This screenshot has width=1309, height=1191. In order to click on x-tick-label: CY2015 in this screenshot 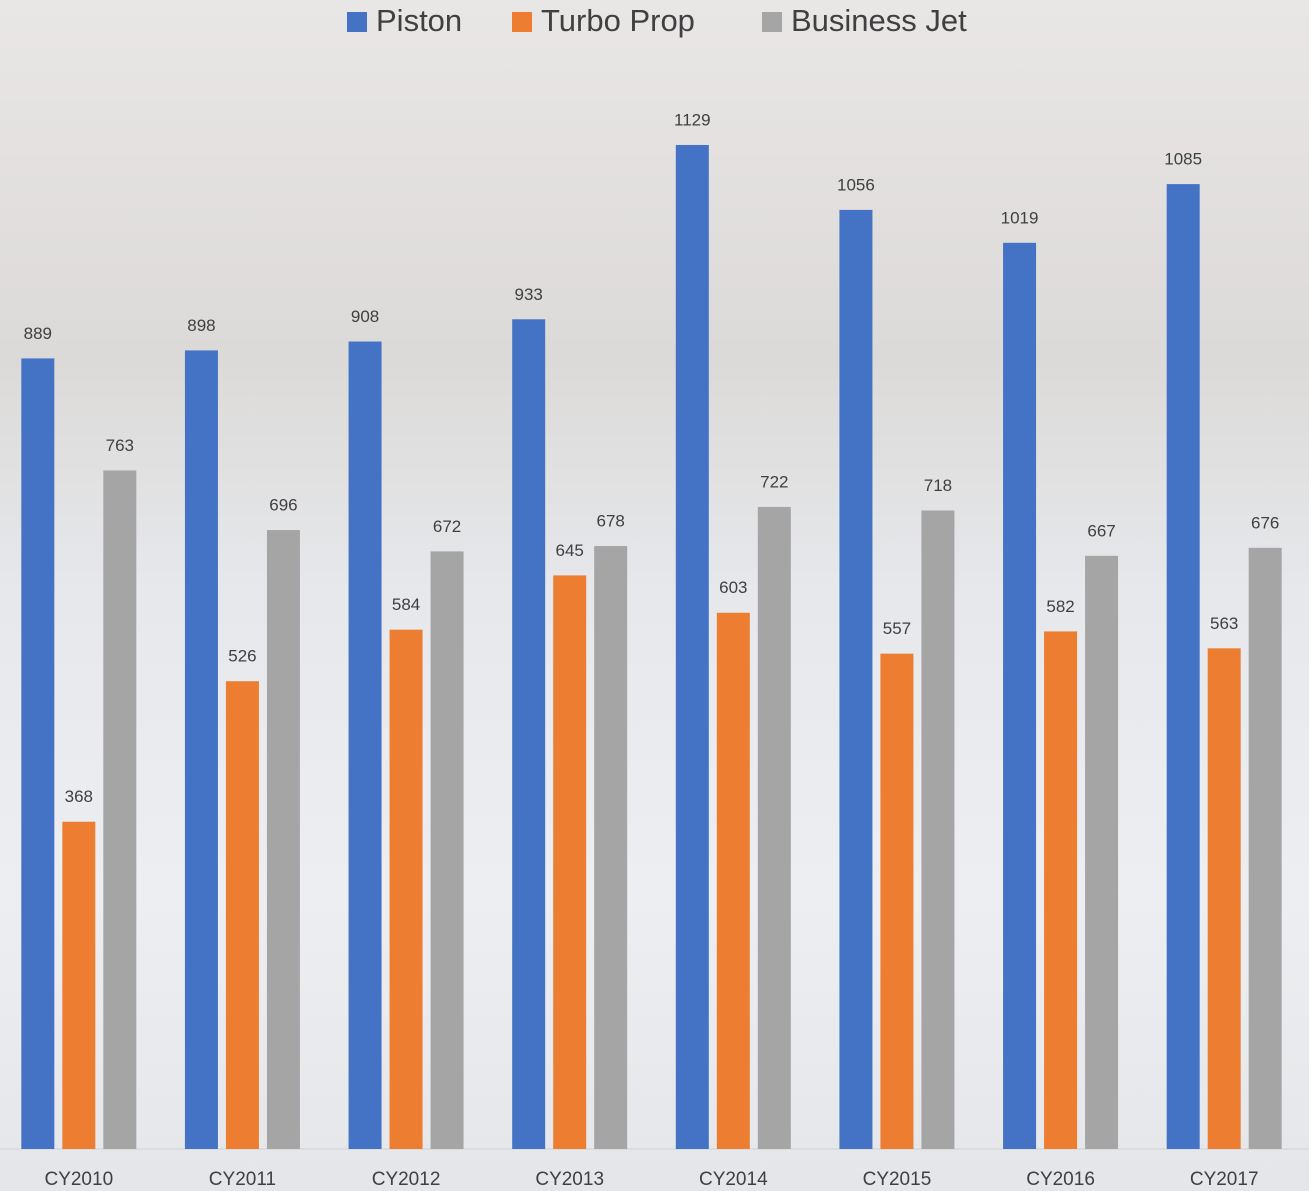, I will do `click(897, 1179)`.